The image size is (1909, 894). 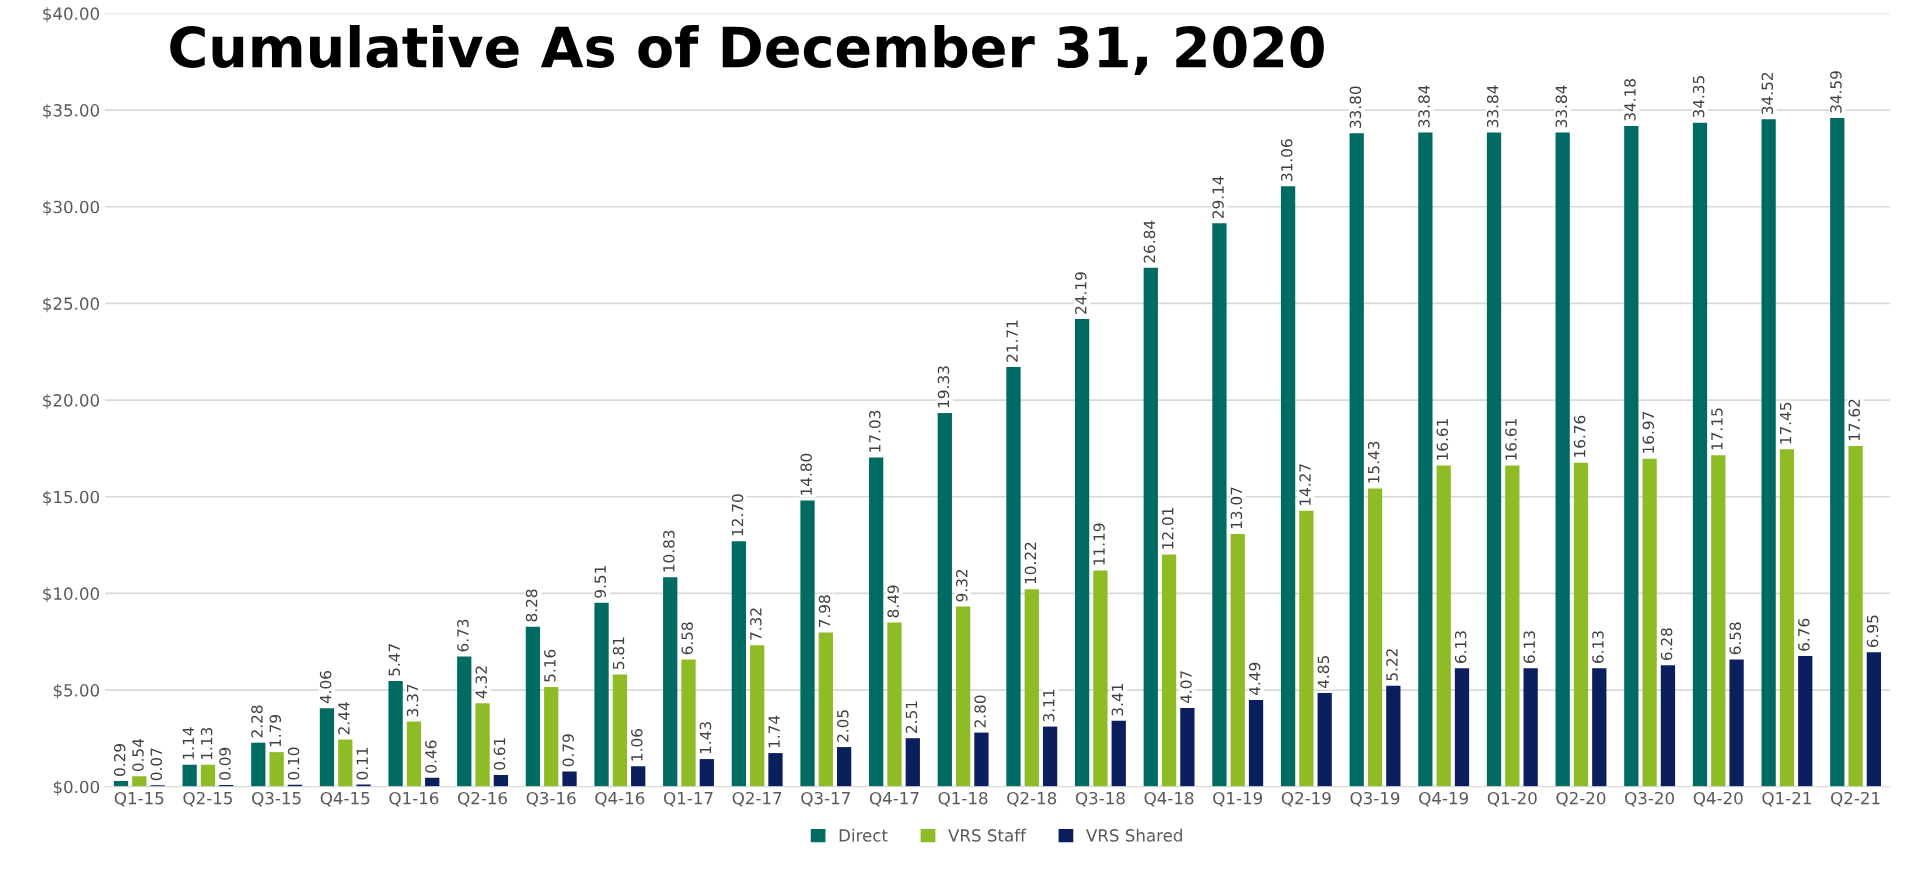 What do you see at coordinates (1218, 197) in the screenshot?
I see `data-label: 29.14` at bounding box center [1218, 197].